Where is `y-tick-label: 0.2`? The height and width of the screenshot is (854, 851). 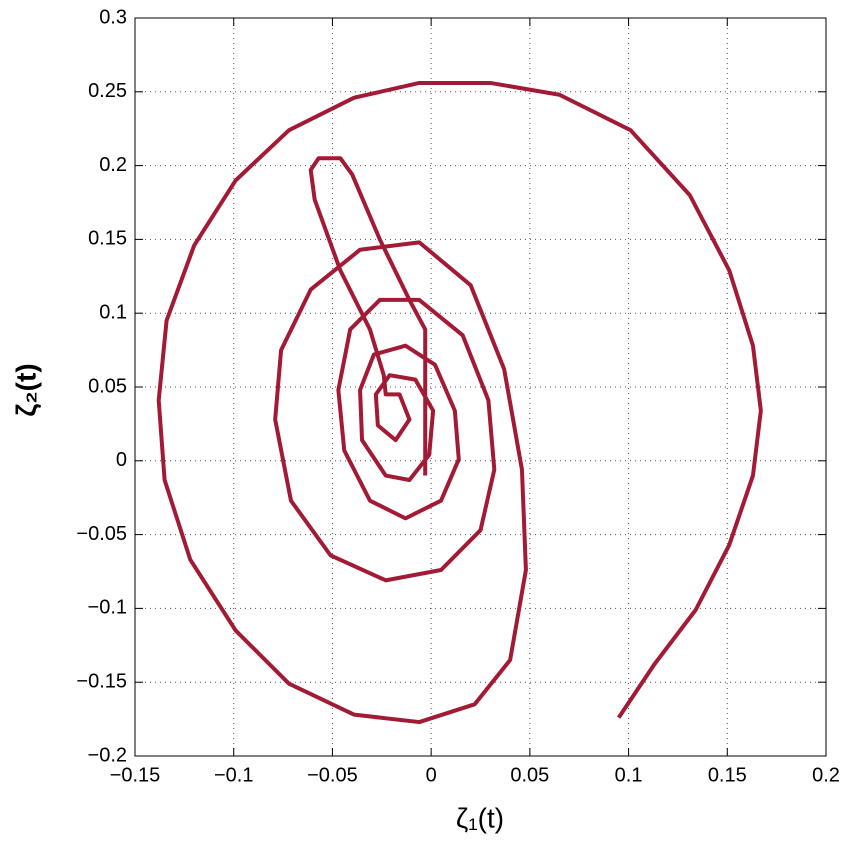 y-tick-label: 0.2 is located at coordinates (113, 165).